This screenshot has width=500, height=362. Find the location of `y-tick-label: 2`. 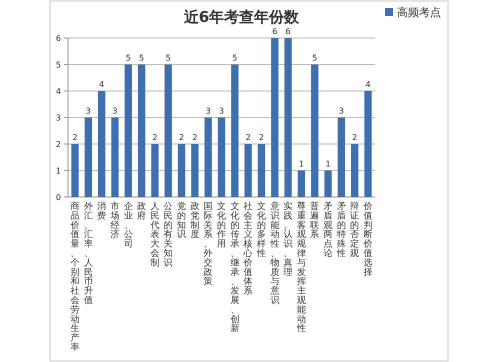

y-tick-label: 2 is located at coordinates (58, 144).